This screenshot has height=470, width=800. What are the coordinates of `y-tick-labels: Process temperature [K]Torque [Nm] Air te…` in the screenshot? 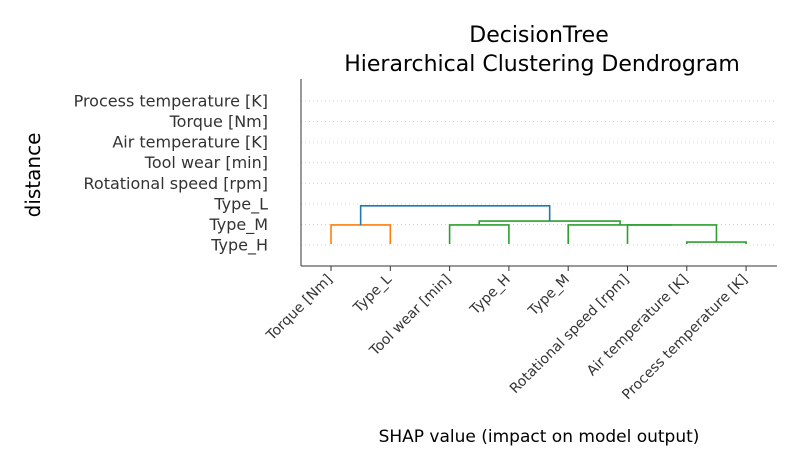 It's located at (171, 174).